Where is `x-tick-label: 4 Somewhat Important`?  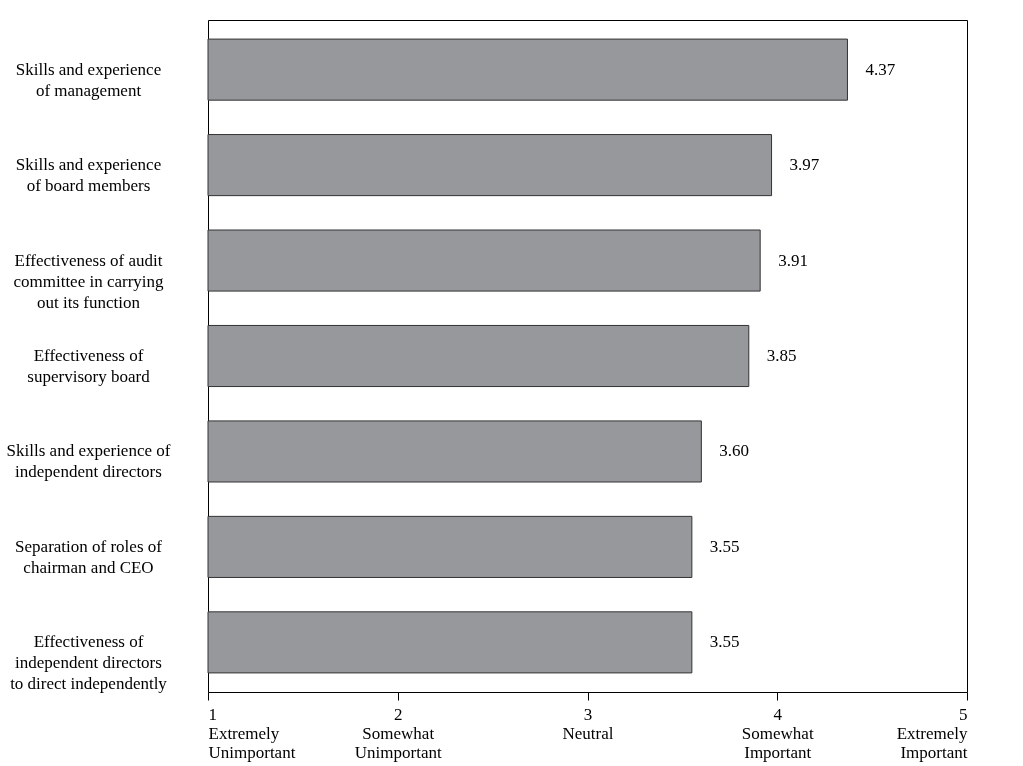
x-tick-label: 4 Somewhat Important is located at coordinates (777, 733).